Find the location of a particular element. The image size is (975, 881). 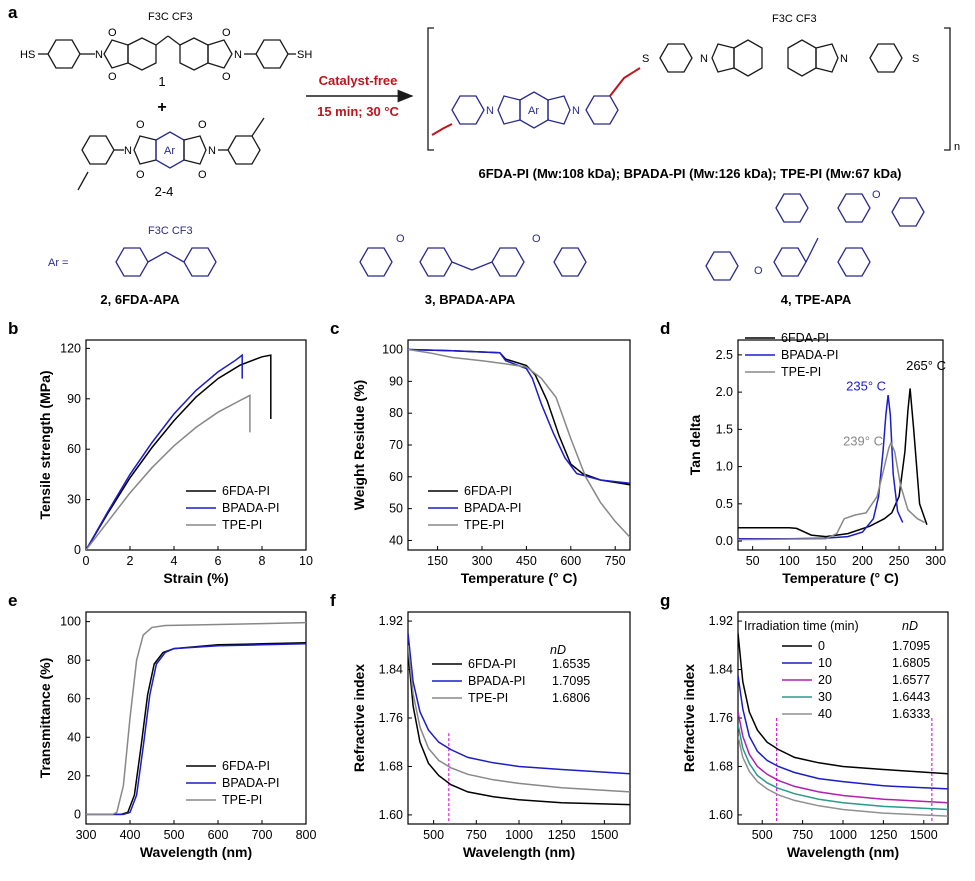

reactant-1-n-right: N is located at coordinates (238, 55).